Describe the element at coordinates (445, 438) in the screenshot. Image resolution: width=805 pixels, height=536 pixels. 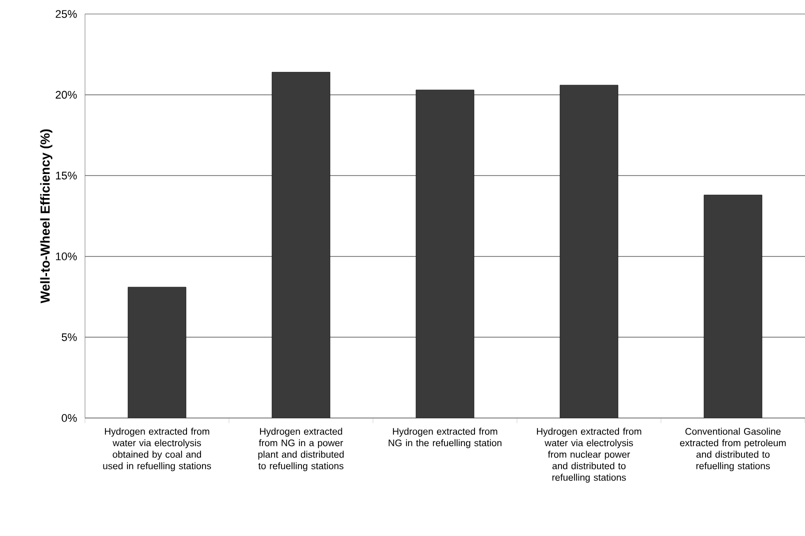
I see `x-tick-label: Hydrogen extracted from NG in the refuelling station` at that location.